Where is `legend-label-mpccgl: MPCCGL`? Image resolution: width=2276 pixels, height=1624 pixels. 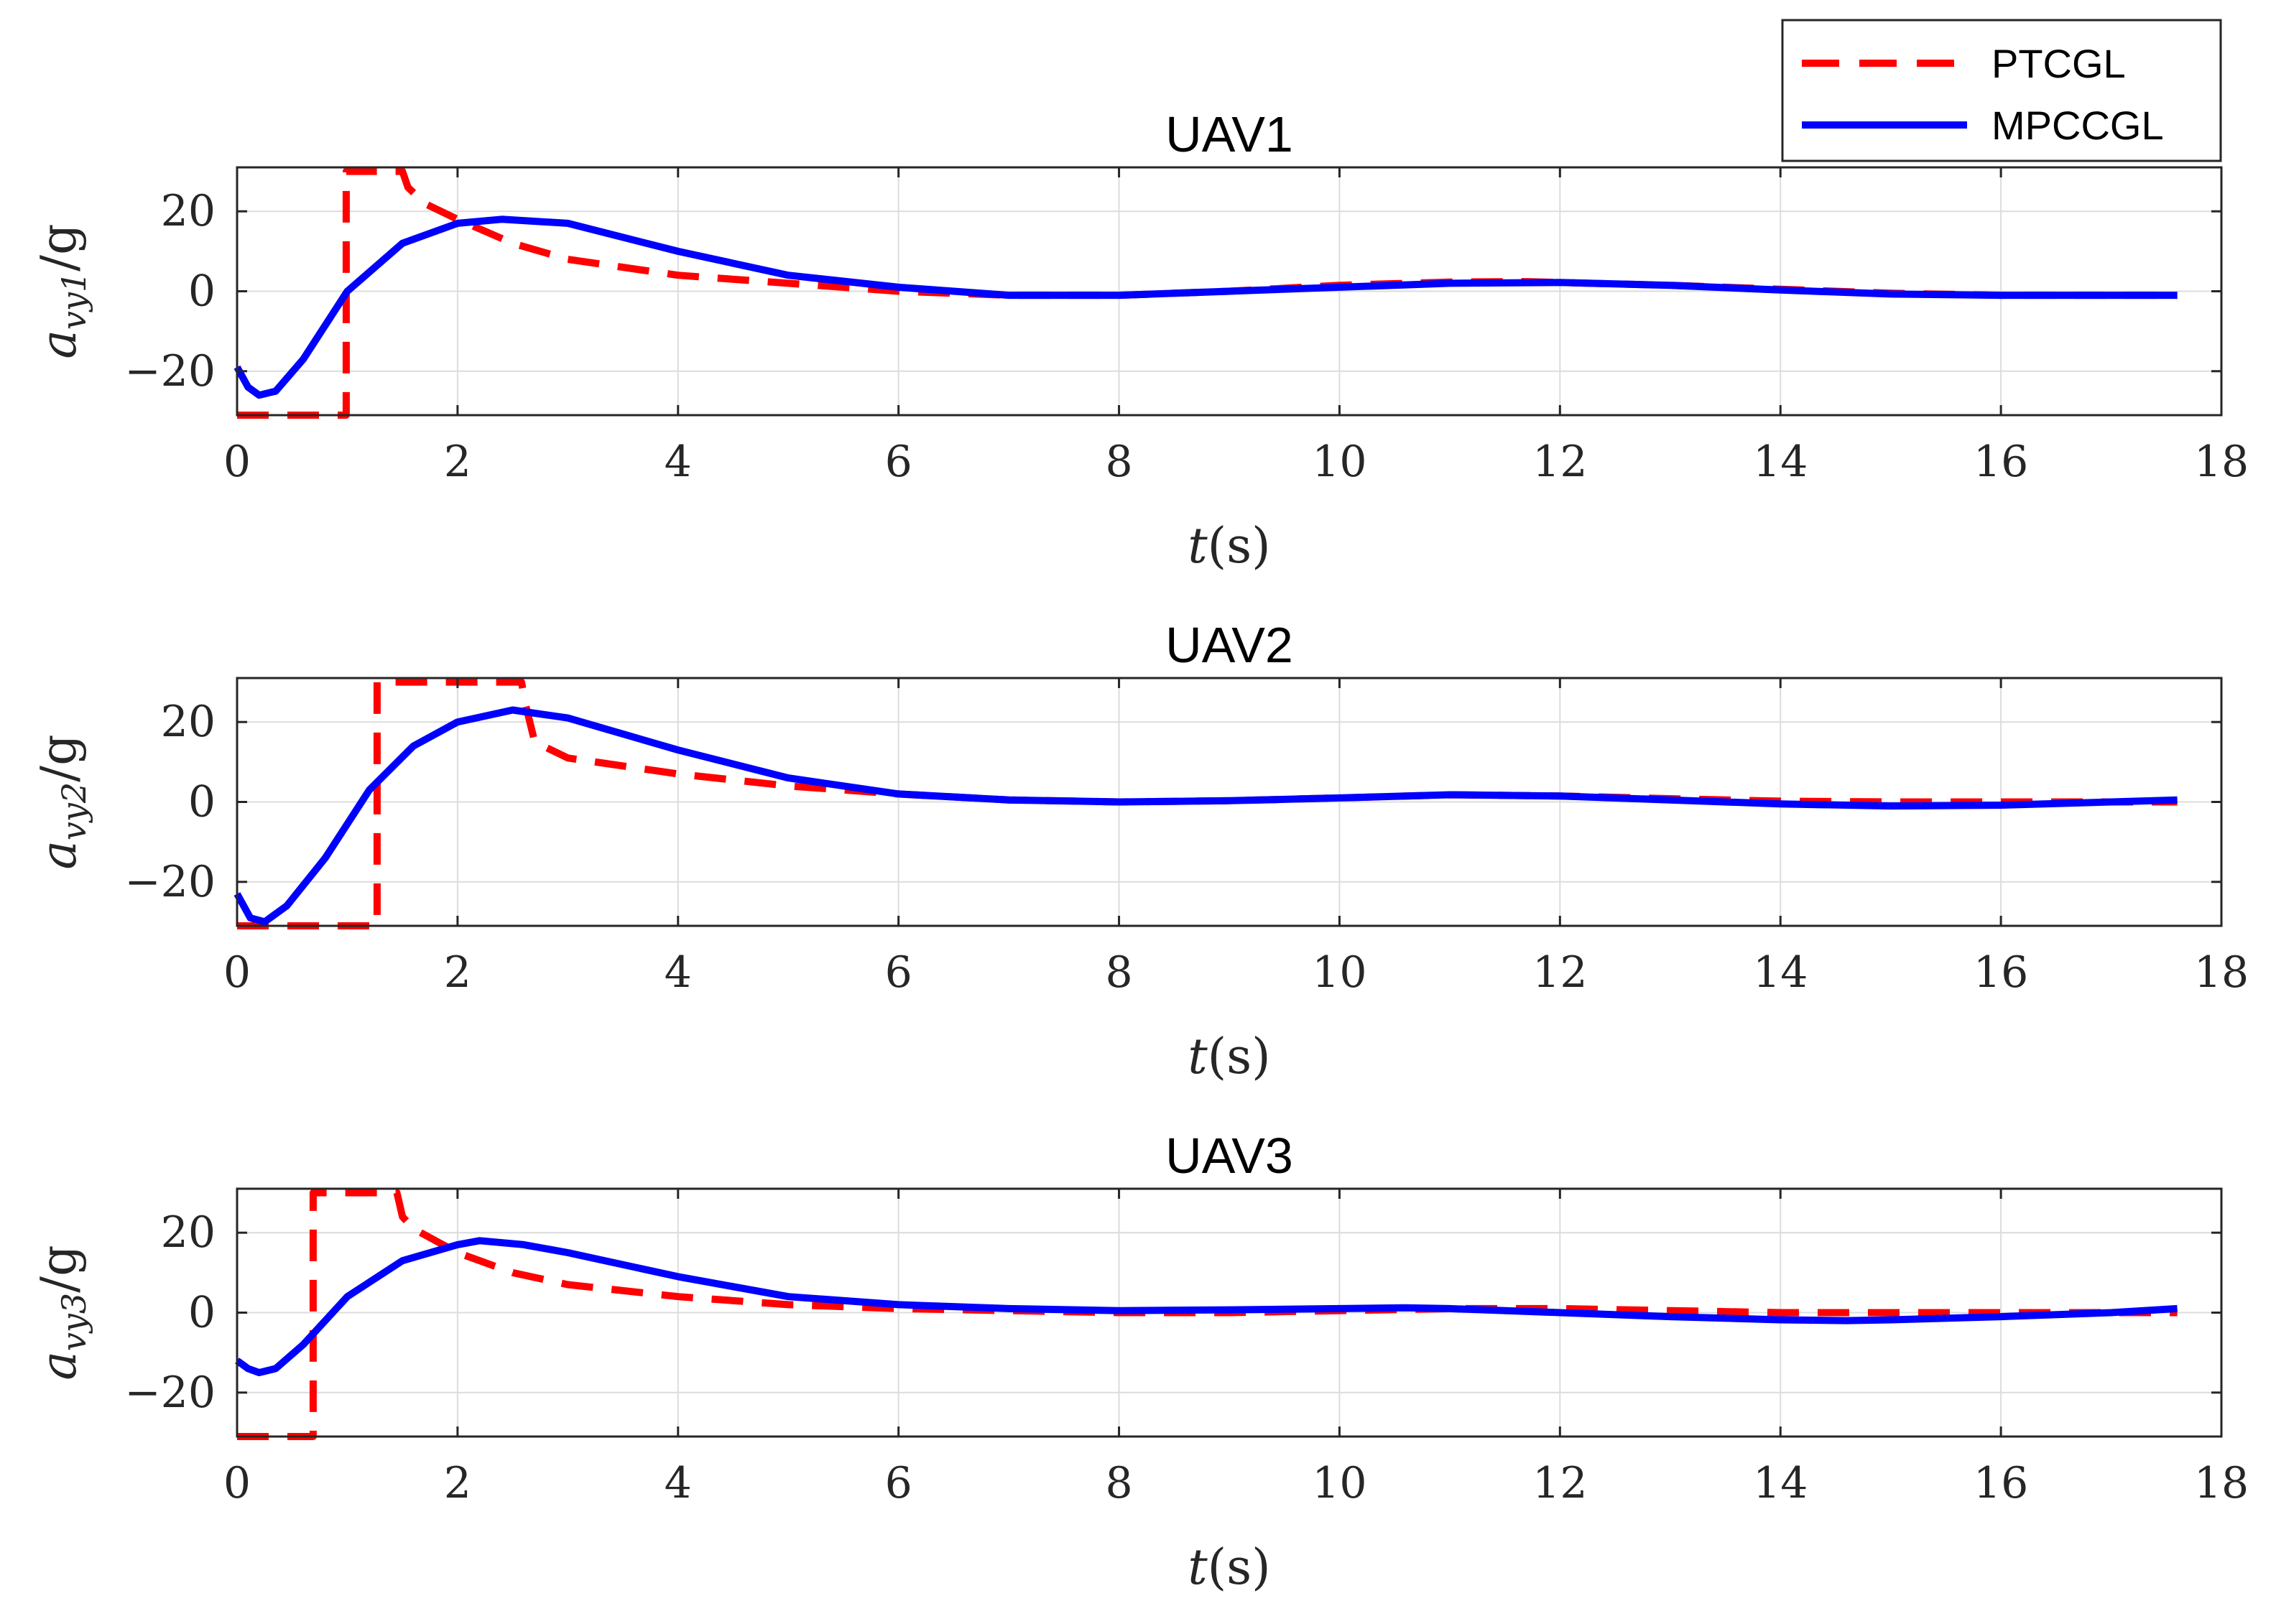
legend-label-mpccgl: MPCCGL is located at coordinates (2078, 125).